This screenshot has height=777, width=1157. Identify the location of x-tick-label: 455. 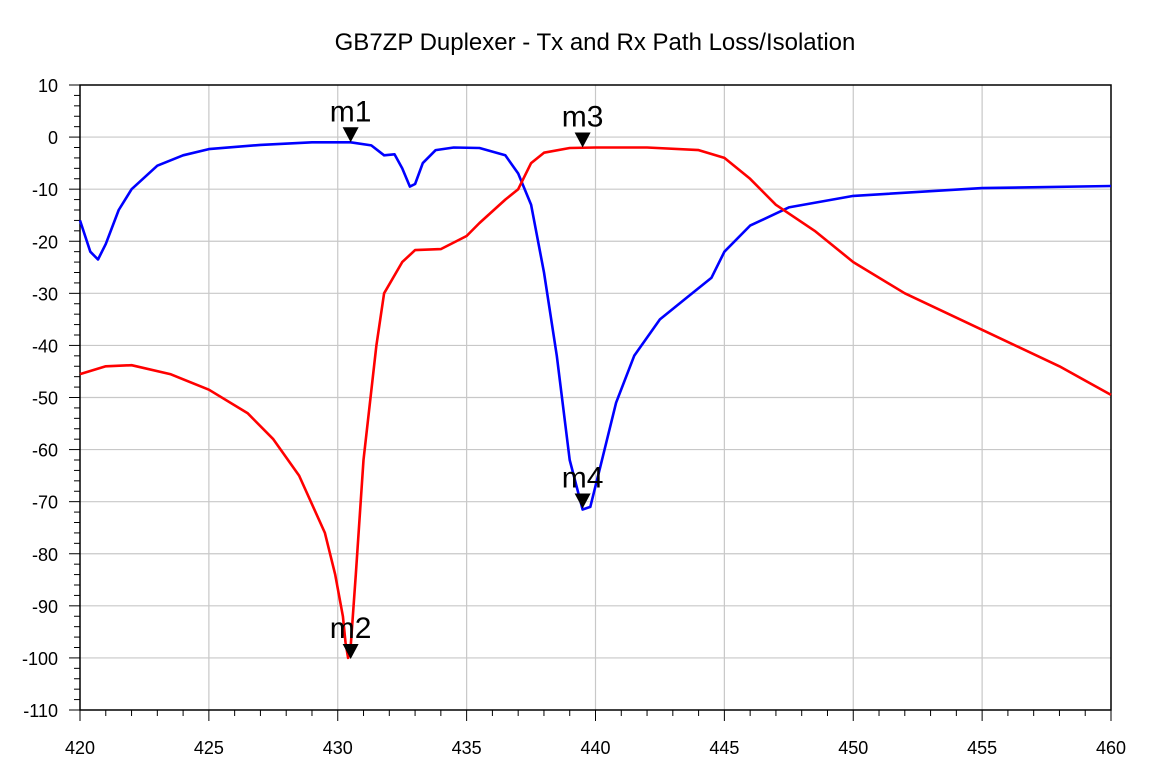
(982, 748).